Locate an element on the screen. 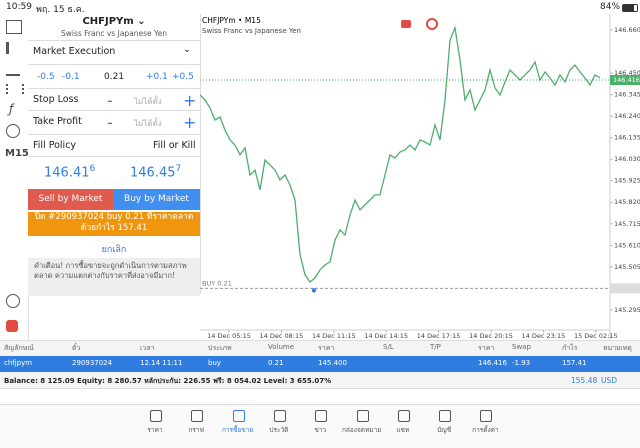  symbol-text: CHFJPYm is located at coordinates (108, 21).